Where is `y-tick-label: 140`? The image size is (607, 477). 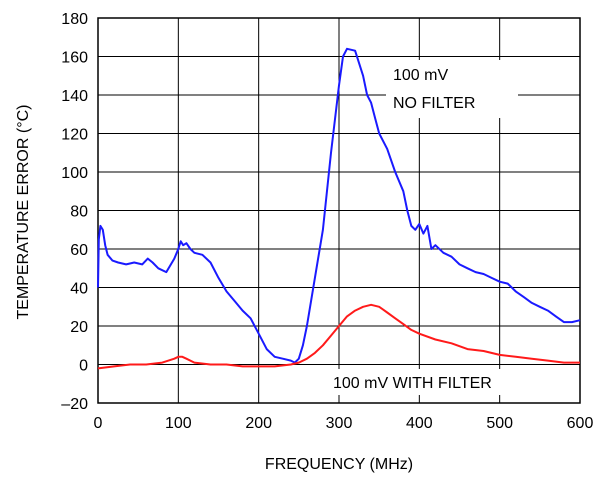 y-tick-label: 140 is located at coordinates (74, 96).